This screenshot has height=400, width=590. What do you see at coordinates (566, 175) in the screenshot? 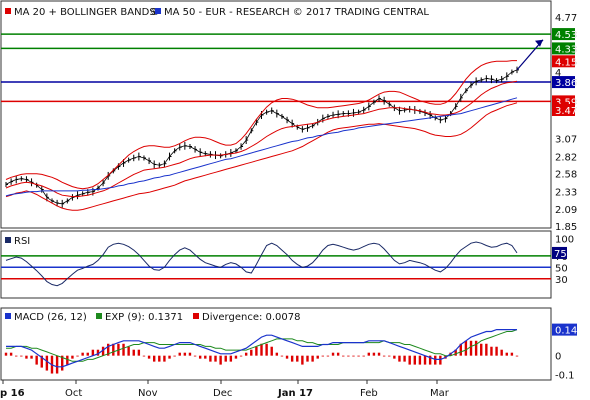
I see `price-tick-label: 2.58` at bounding box center [566, 175].